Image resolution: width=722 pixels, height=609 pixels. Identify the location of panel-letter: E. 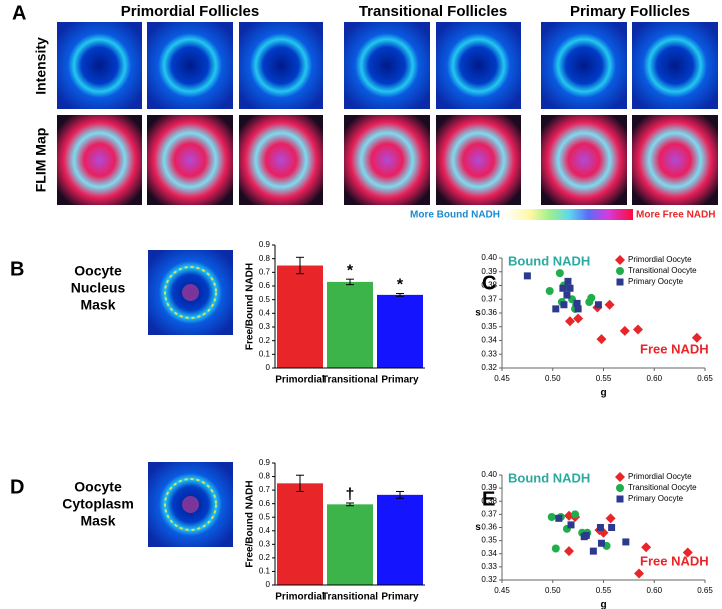
(488, 499).